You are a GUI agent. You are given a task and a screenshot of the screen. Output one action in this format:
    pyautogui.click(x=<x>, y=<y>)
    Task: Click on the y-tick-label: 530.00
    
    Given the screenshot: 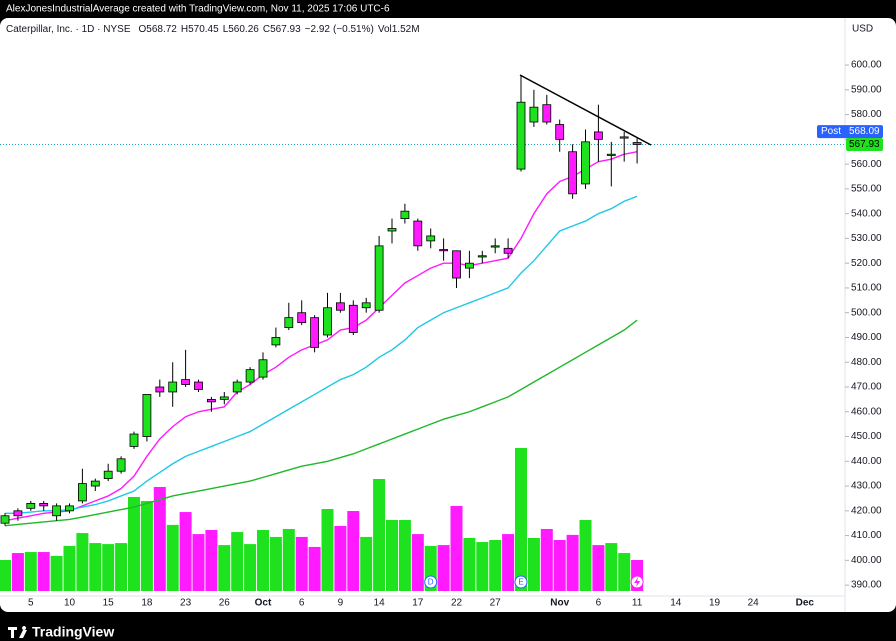 What is the action you would take?
    pyautogui.click(x=866, y=238)
    